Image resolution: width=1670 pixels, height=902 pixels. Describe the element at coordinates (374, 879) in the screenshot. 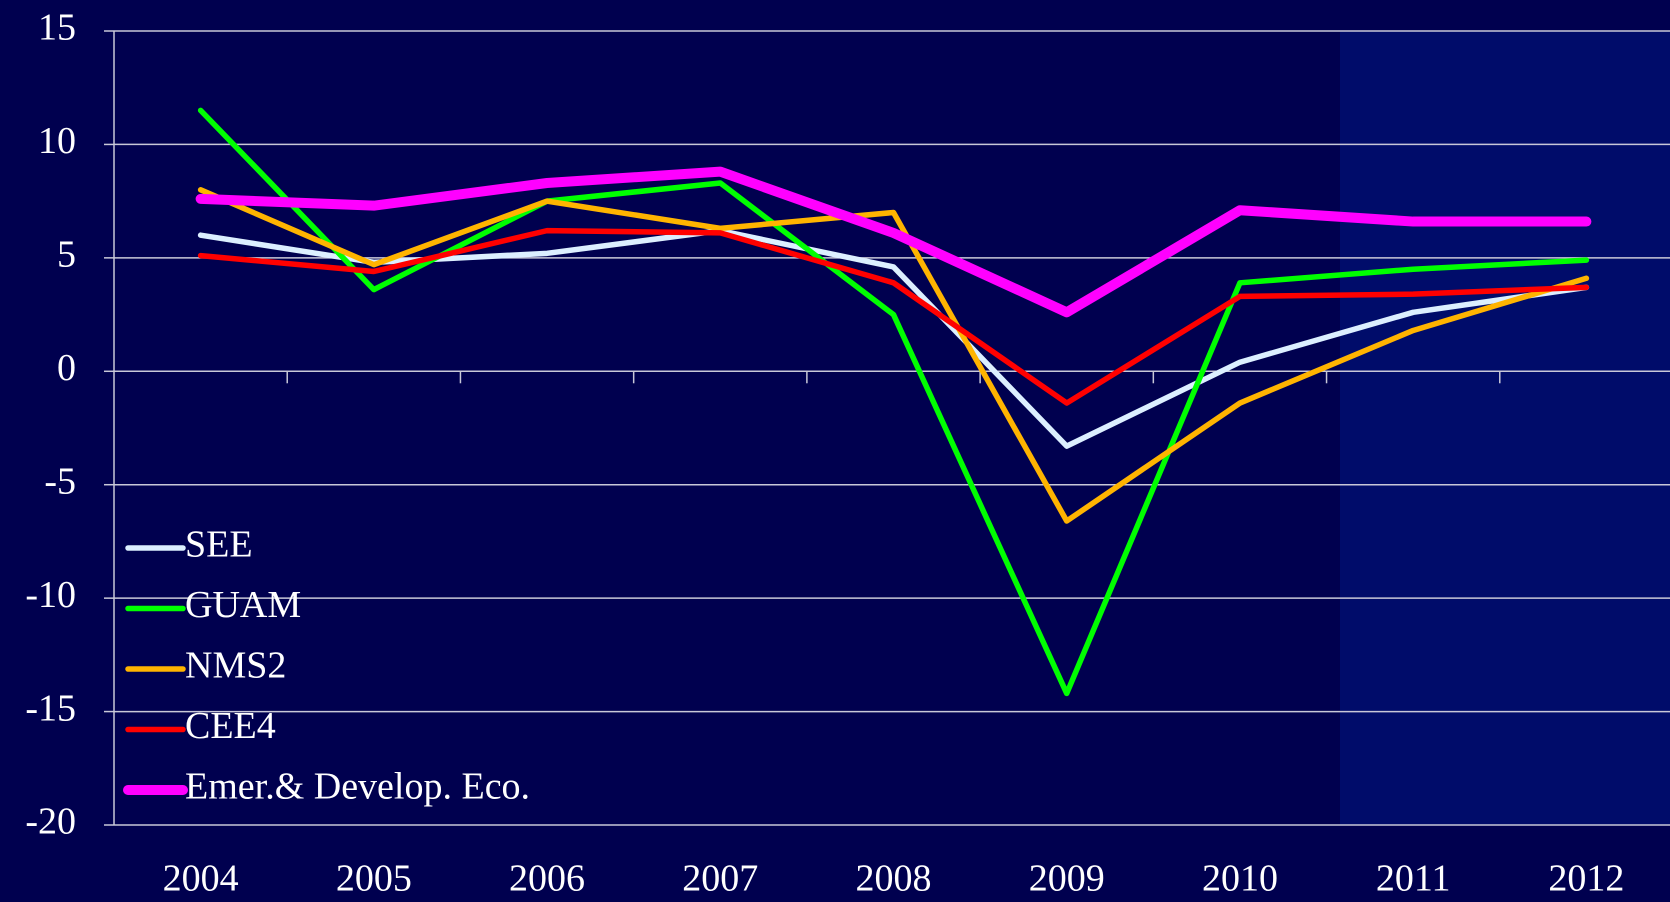

I see `x-tick-label: 2005` at that location.